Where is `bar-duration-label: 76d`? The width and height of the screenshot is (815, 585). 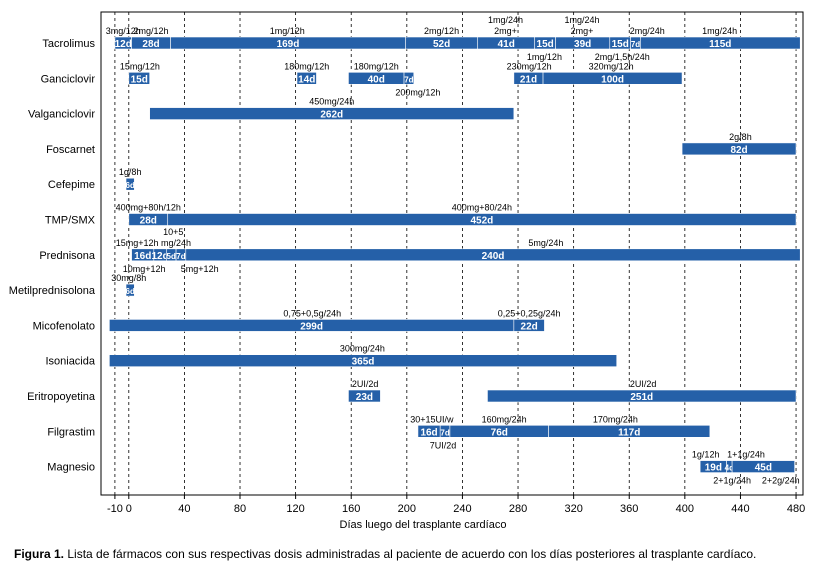 bar-duration-label: 76d is located at coordinates (499, 432).